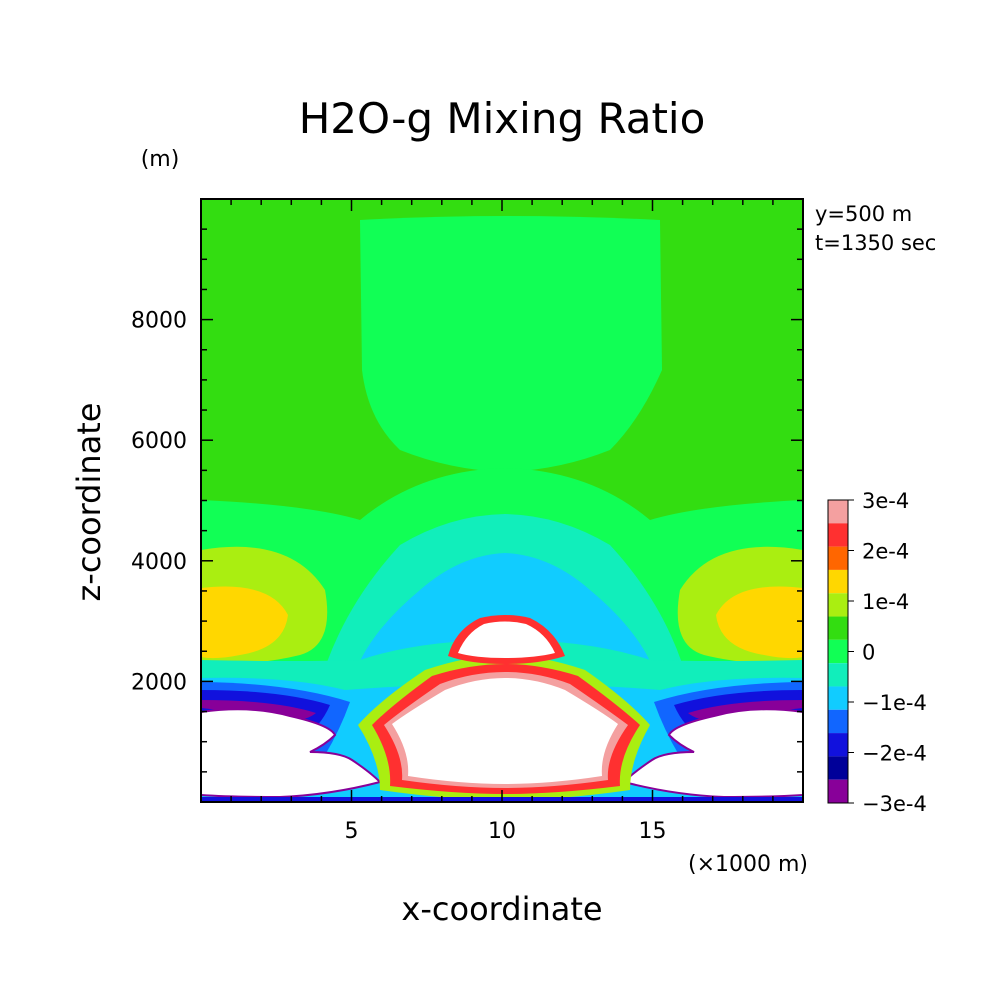  What do you see at coordinates (89, 501) in the screenshot?
I see `y-axis-label: z-coordinate` at bounding box center [89, 501].